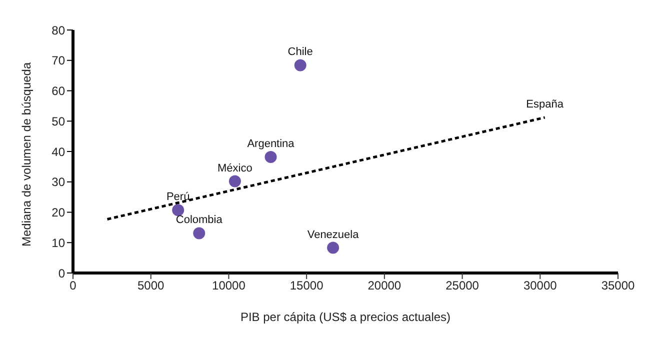  Describe the element at coordinates (59, 121) in the screenshot. I see `y-tick-label: 50` at that location.